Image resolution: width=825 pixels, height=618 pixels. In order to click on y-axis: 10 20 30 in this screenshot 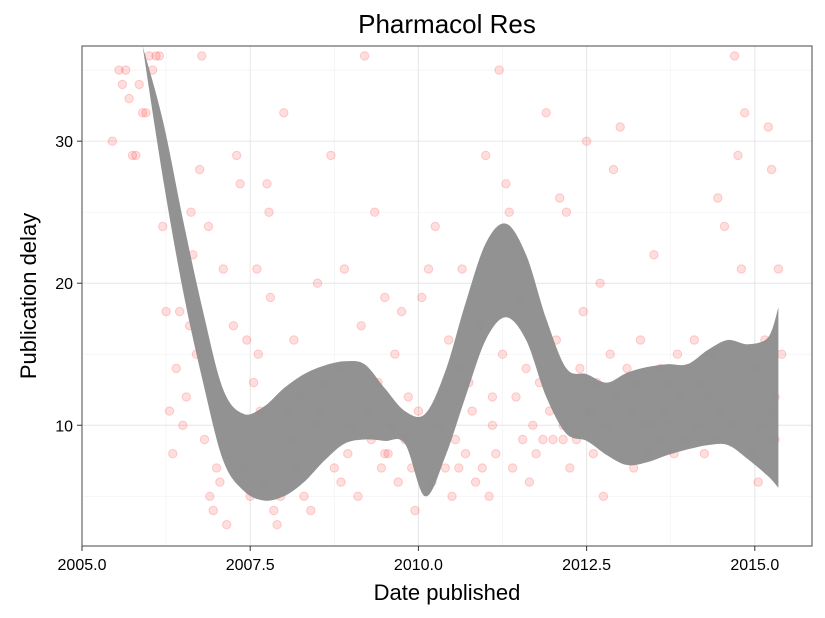, I will do `click(68, 284)`.